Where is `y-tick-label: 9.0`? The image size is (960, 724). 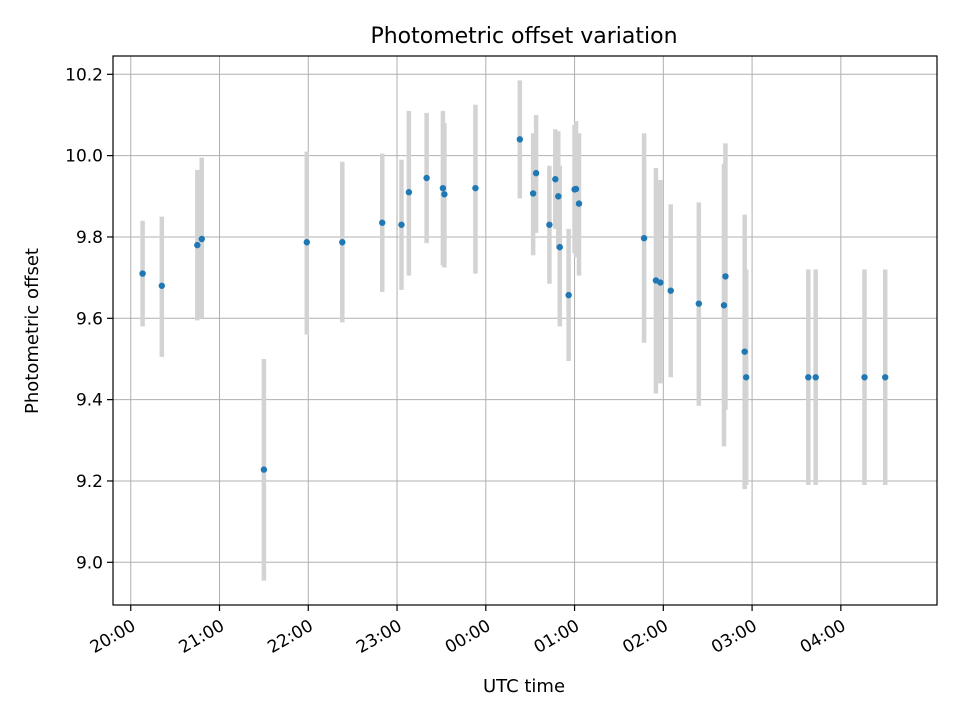
y-tick-label: 9.0 is located at coordinates (89, 563).